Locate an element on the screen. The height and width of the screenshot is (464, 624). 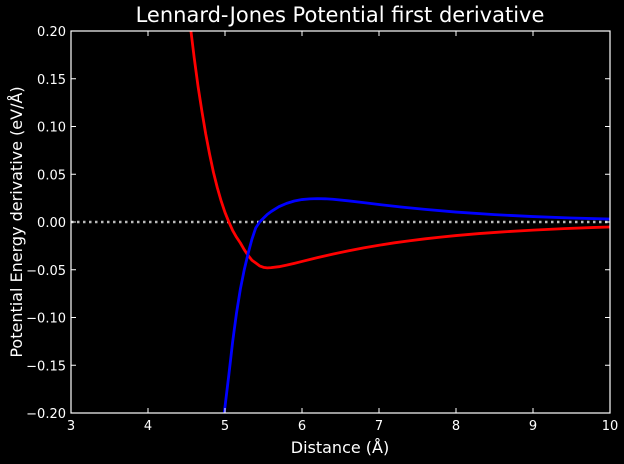
y-tick-label: 0.05 is located at coordinates (51, 175).